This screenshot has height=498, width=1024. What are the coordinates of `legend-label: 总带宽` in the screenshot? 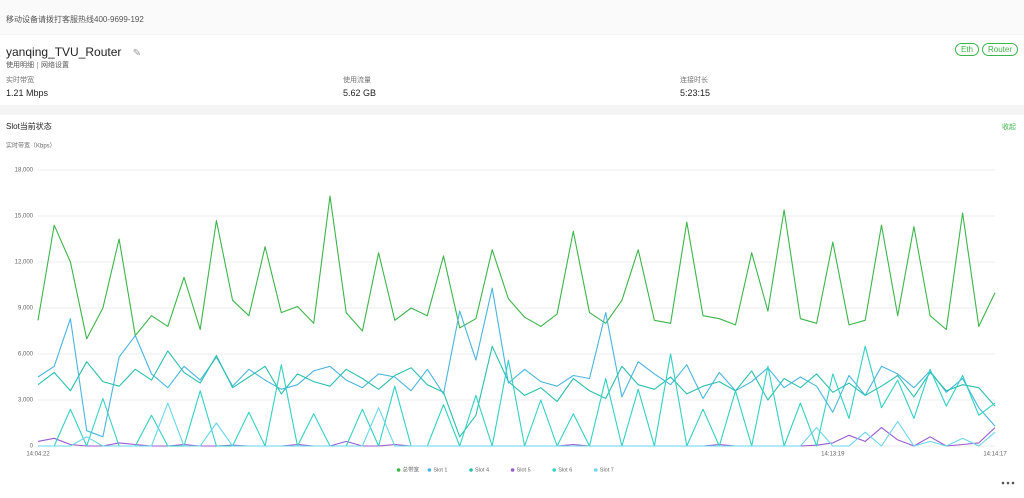 It's located at (411, 469).